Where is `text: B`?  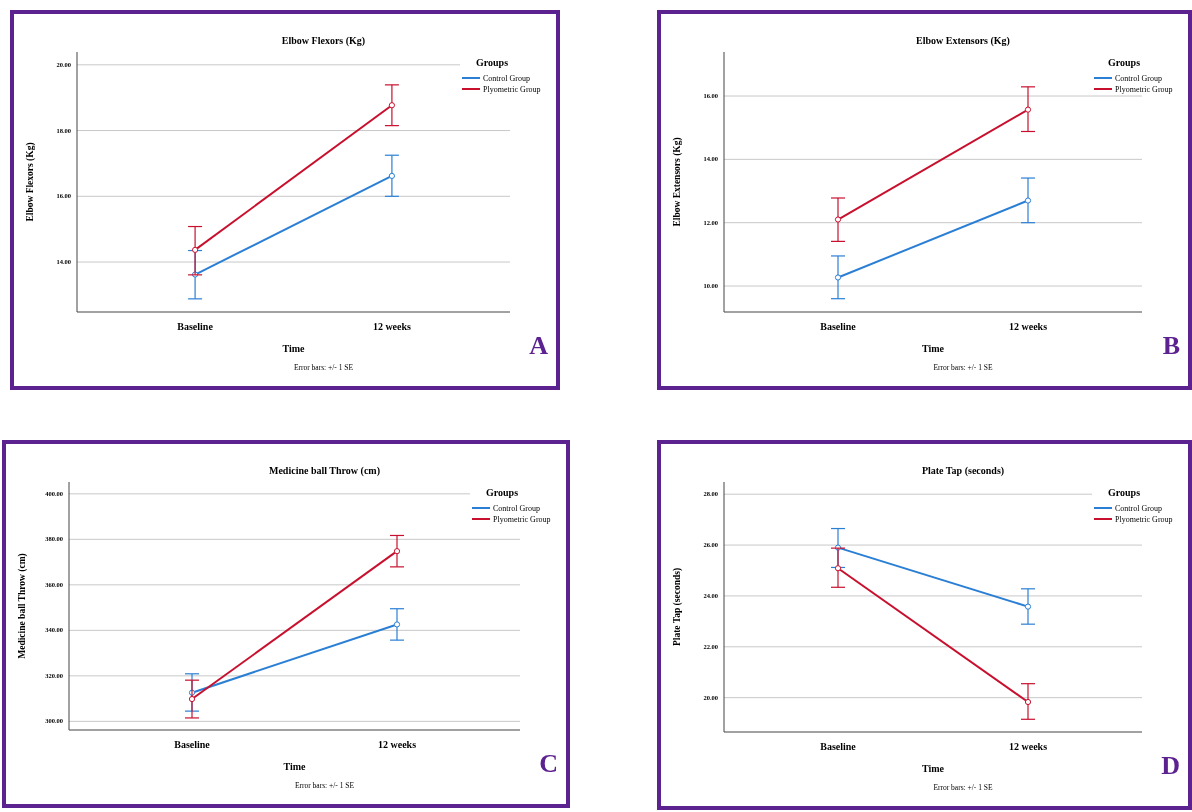 text: B is located at coordinates (1171, 345).